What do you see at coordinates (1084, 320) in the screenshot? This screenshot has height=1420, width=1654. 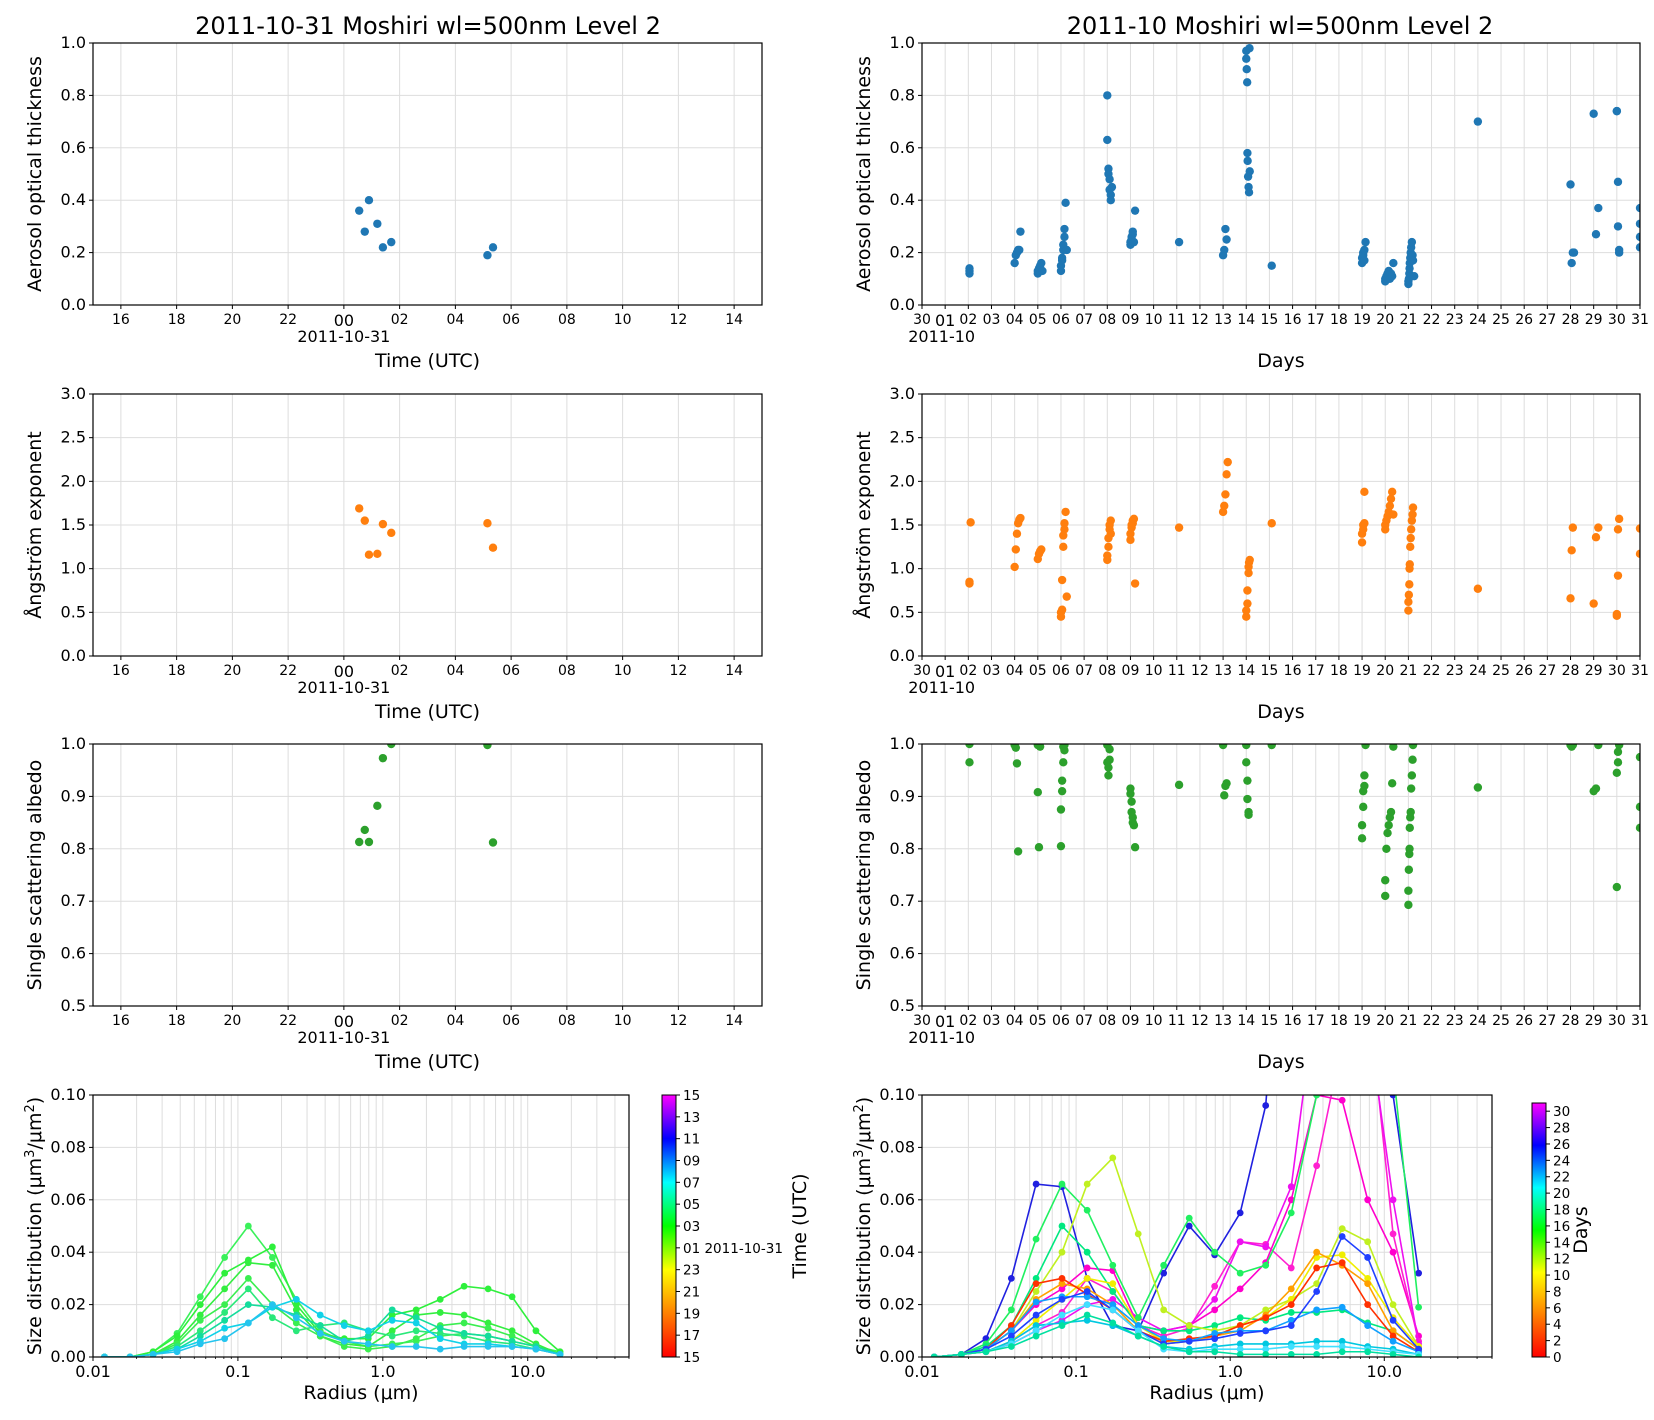 I see `x-tick-label: 07` at bounding box center [1084, 320].